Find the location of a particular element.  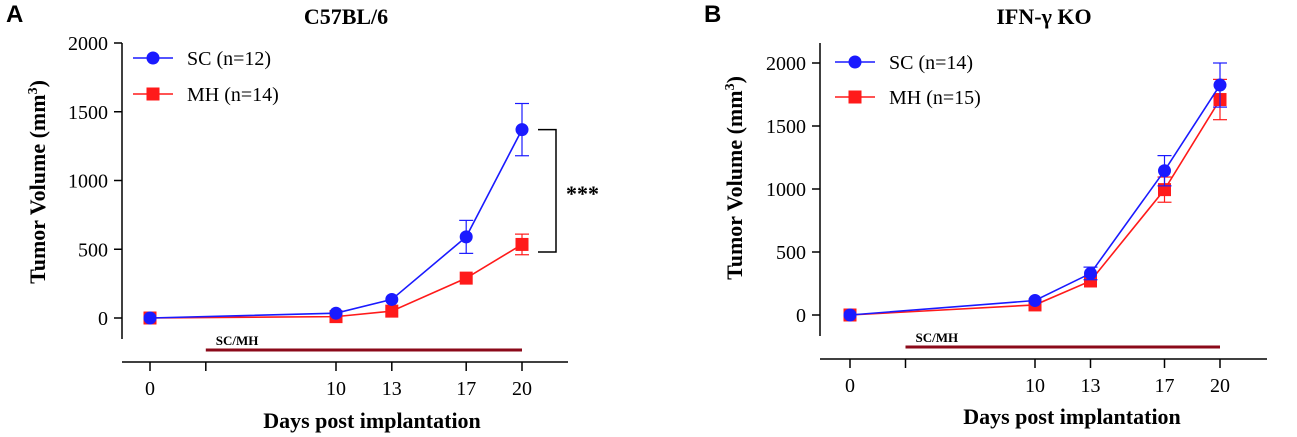

legend-entry-sc: SC (n=12) is located at coordinates (202, 59).